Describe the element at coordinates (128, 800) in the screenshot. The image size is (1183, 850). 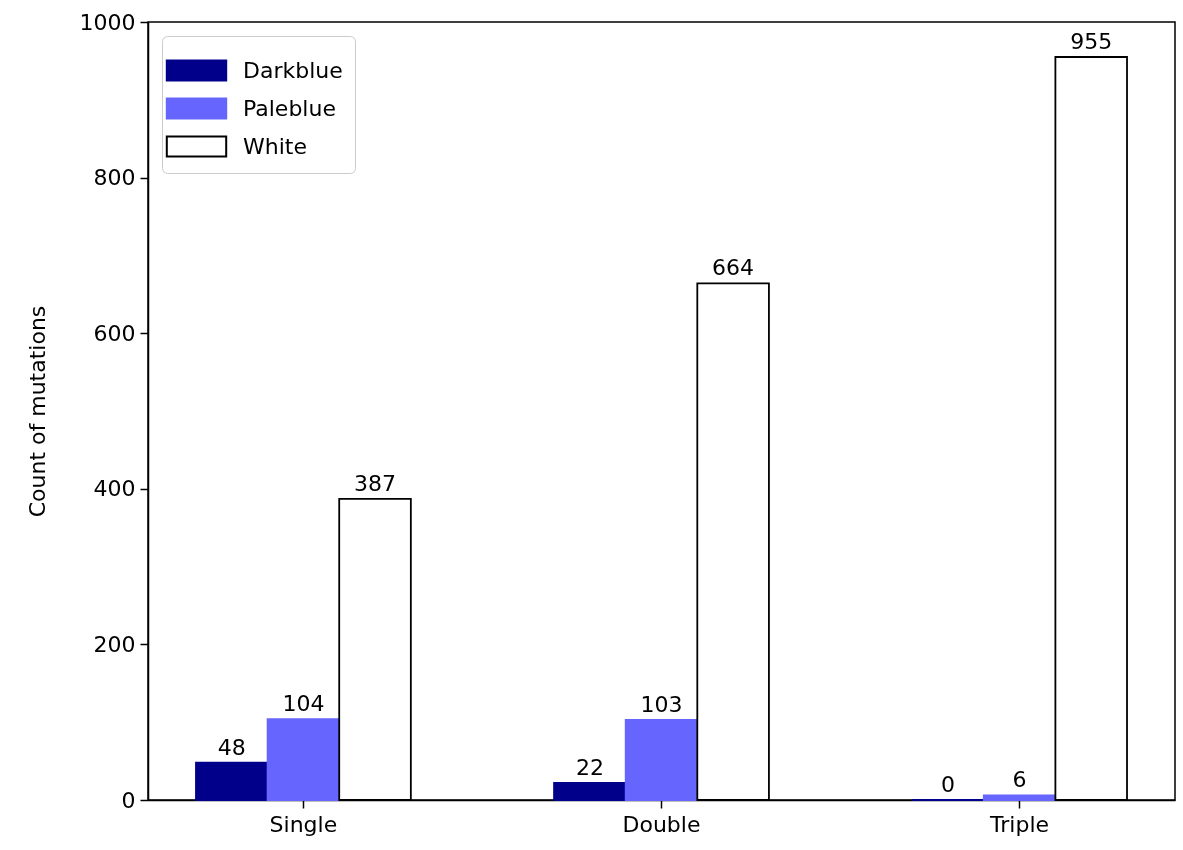
I see `y-tick-label: 0` at that location.